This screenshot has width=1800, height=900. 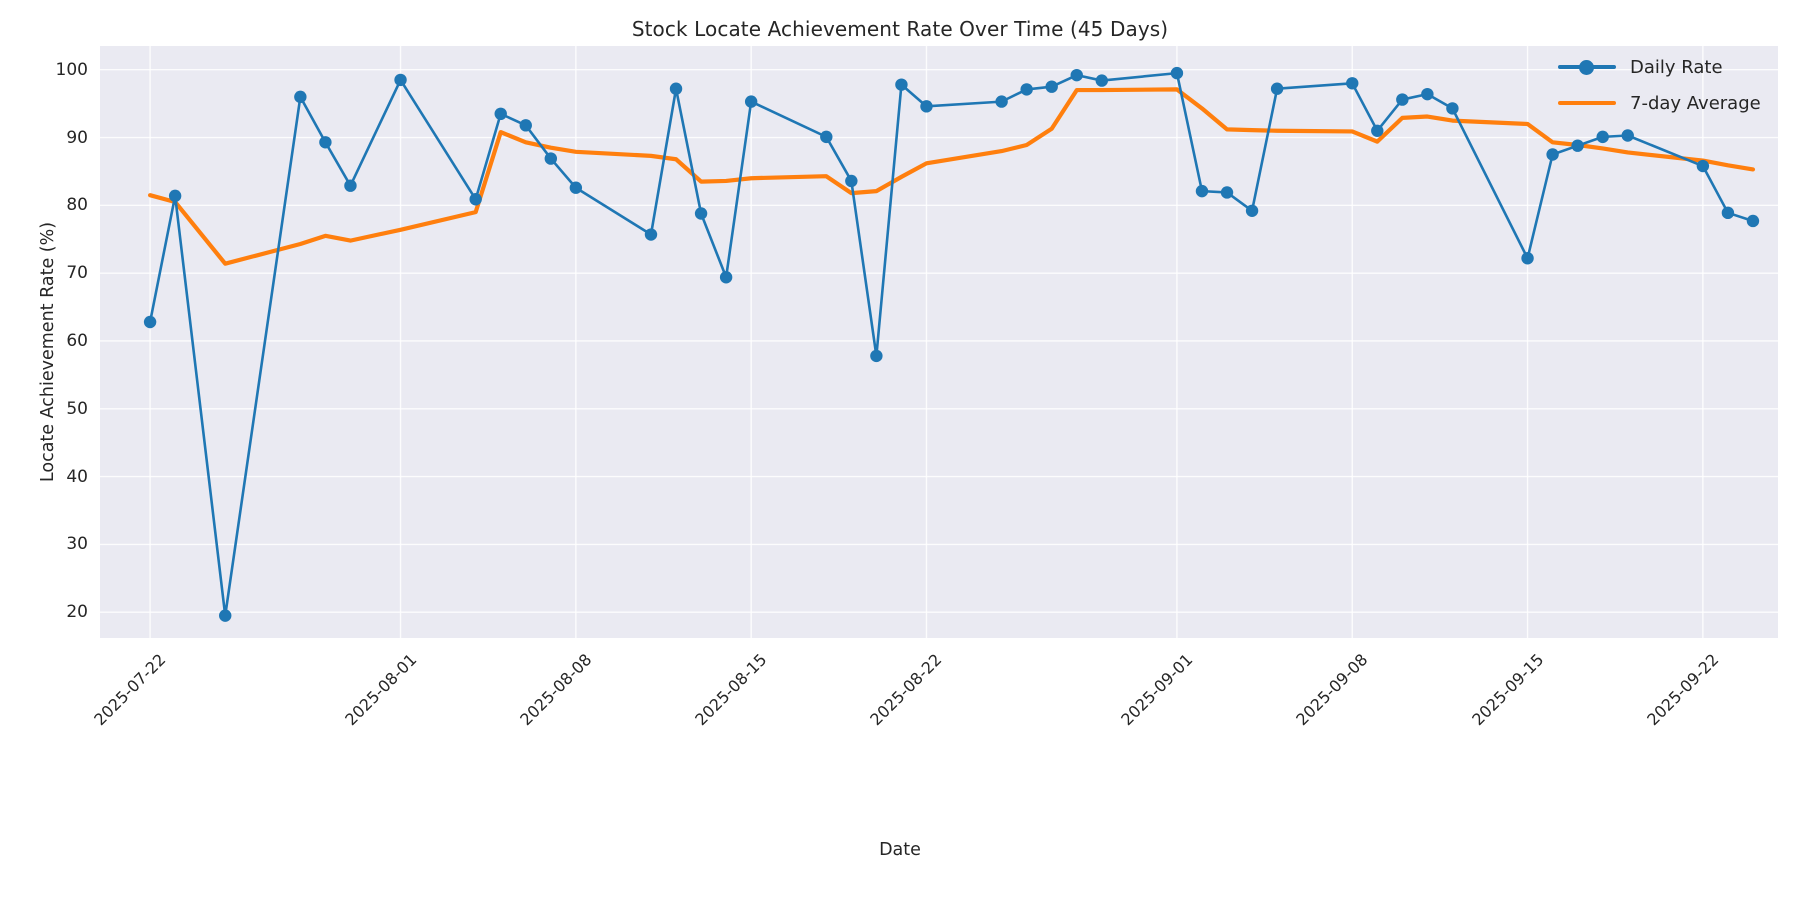 I want to click on x-axis-tick-2025-08-01: 2025-08-01, so click(x=380, y=690).